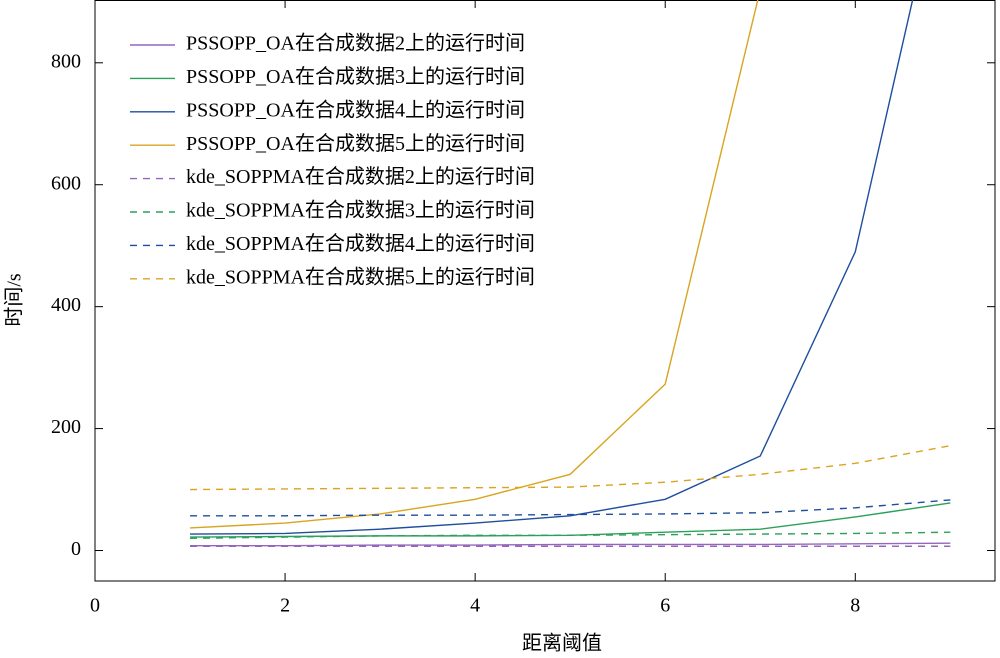 This screenshot has height=658, width=1000. I want to click on y-axis-label: 时间/s, so click(14, 300).